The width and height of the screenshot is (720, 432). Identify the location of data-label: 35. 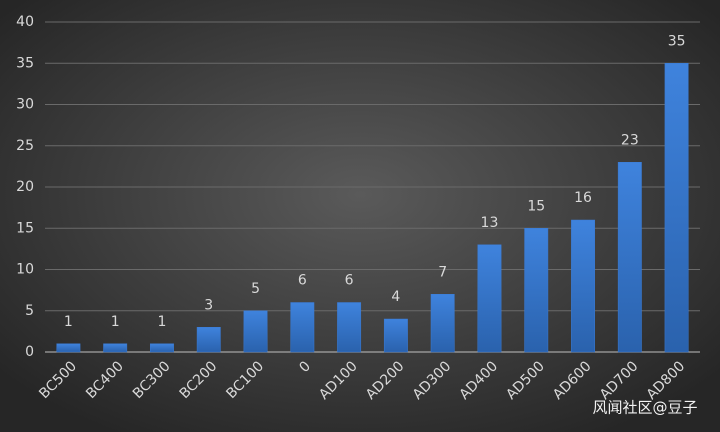
(677, 41).